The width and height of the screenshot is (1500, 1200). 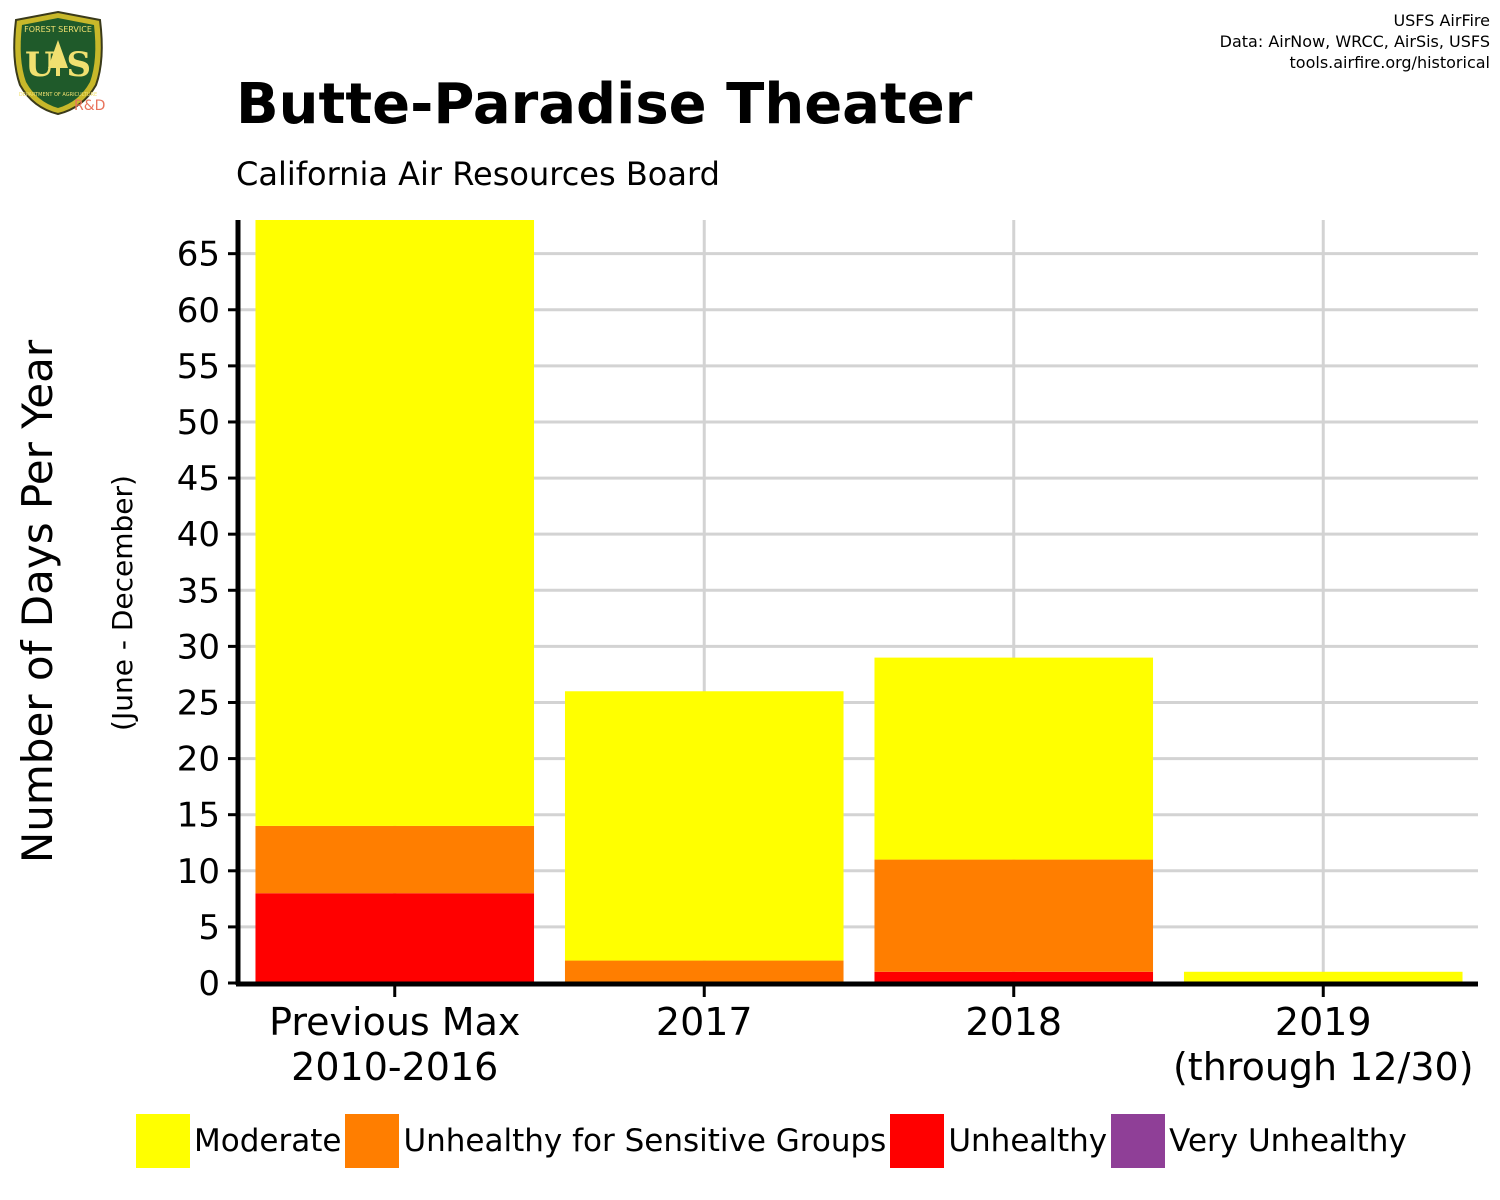 What do you see at coordinates (198, 367) in the screenshot?
I see `y-tick-label: 55` at bounding box center [198, 367].